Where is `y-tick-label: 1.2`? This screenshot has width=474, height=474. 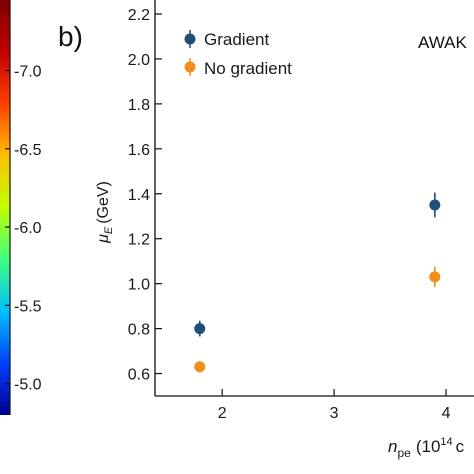
y-tick-label: 1.2 is located at coordinates (139, 240).